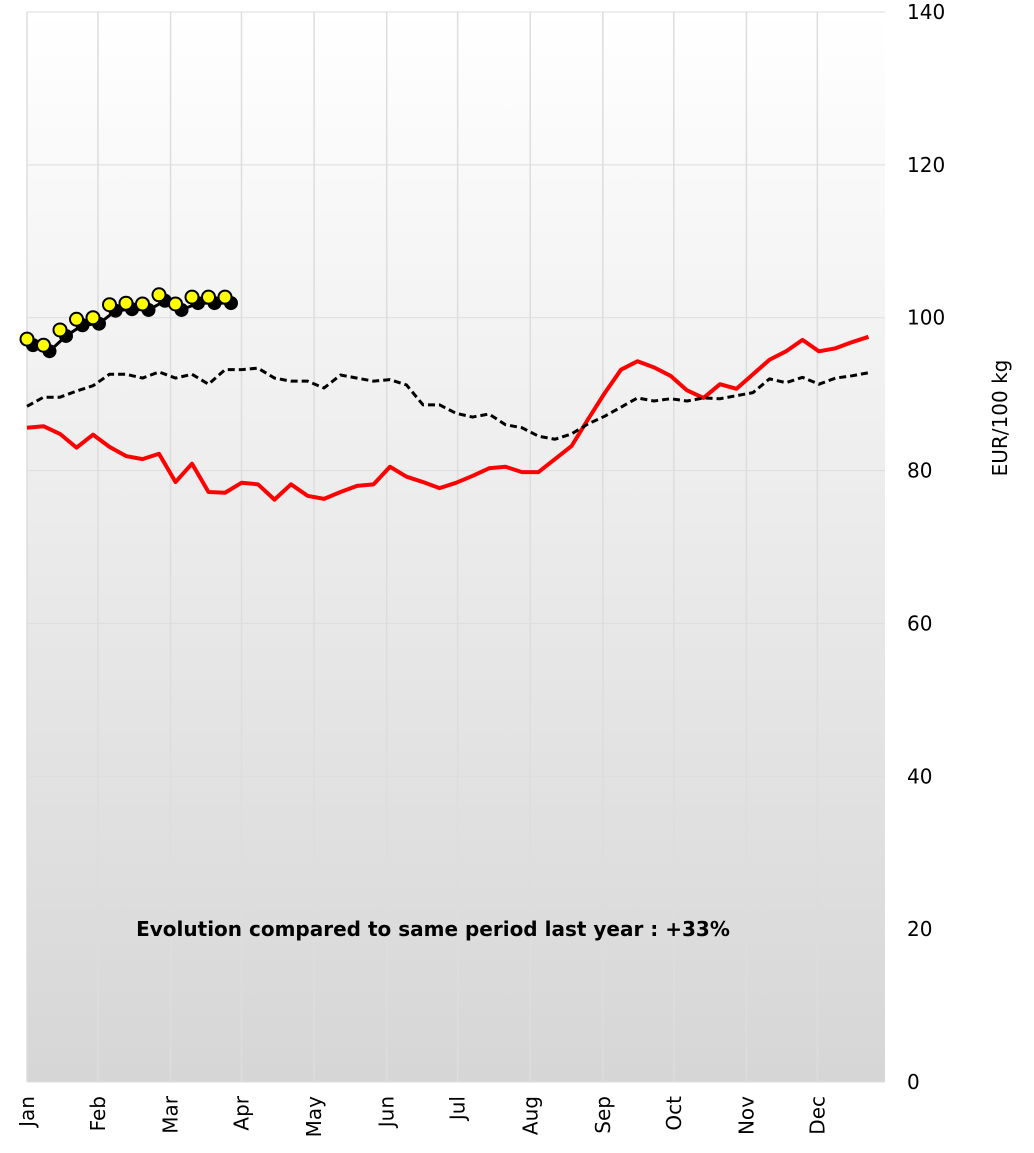 The image size is (1034, 1153). Describe the element at coordinates (926, 318) in the screenshot. I see `y-tick-label: 100` at that location.